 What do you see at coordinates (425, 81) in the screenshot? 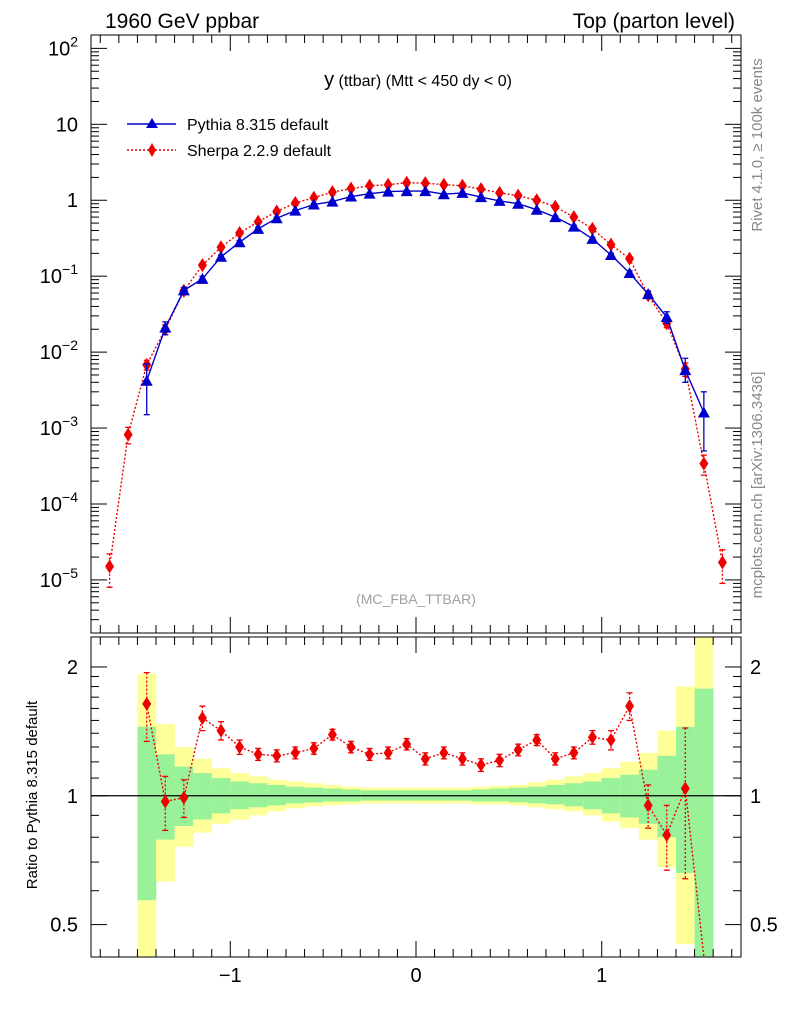
I see `plot-title-rest: (ttbar) (Mtt < 450 dy < 0)` at bounding box center [425, 81].